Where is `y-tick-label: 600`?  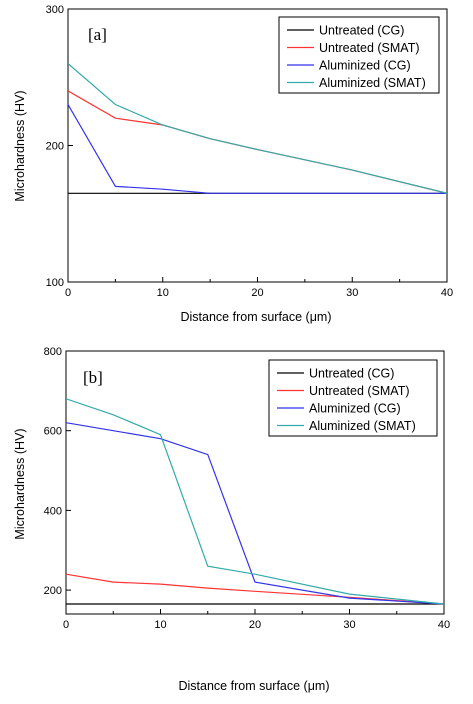 y-tick-label: 600 is located at coordinates (53, 432).